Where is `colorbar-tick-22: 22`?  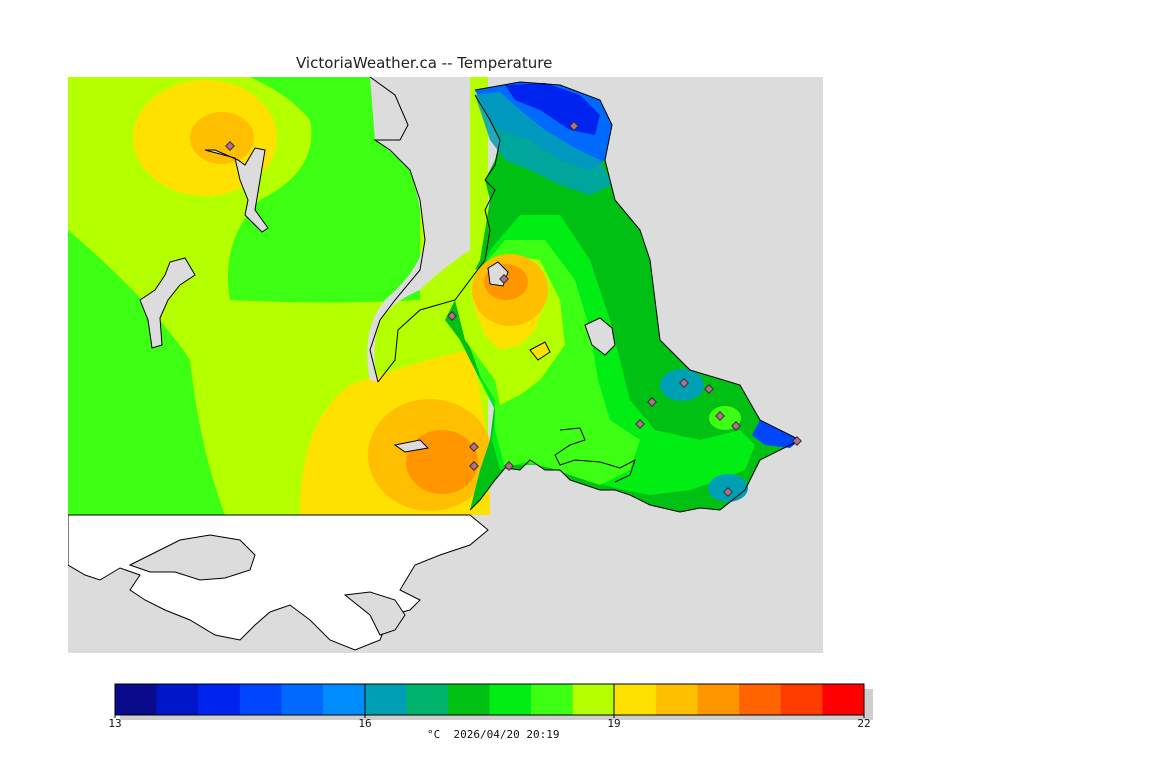
colorbar-tick-22: 22 is located at coordinates (864, 723).